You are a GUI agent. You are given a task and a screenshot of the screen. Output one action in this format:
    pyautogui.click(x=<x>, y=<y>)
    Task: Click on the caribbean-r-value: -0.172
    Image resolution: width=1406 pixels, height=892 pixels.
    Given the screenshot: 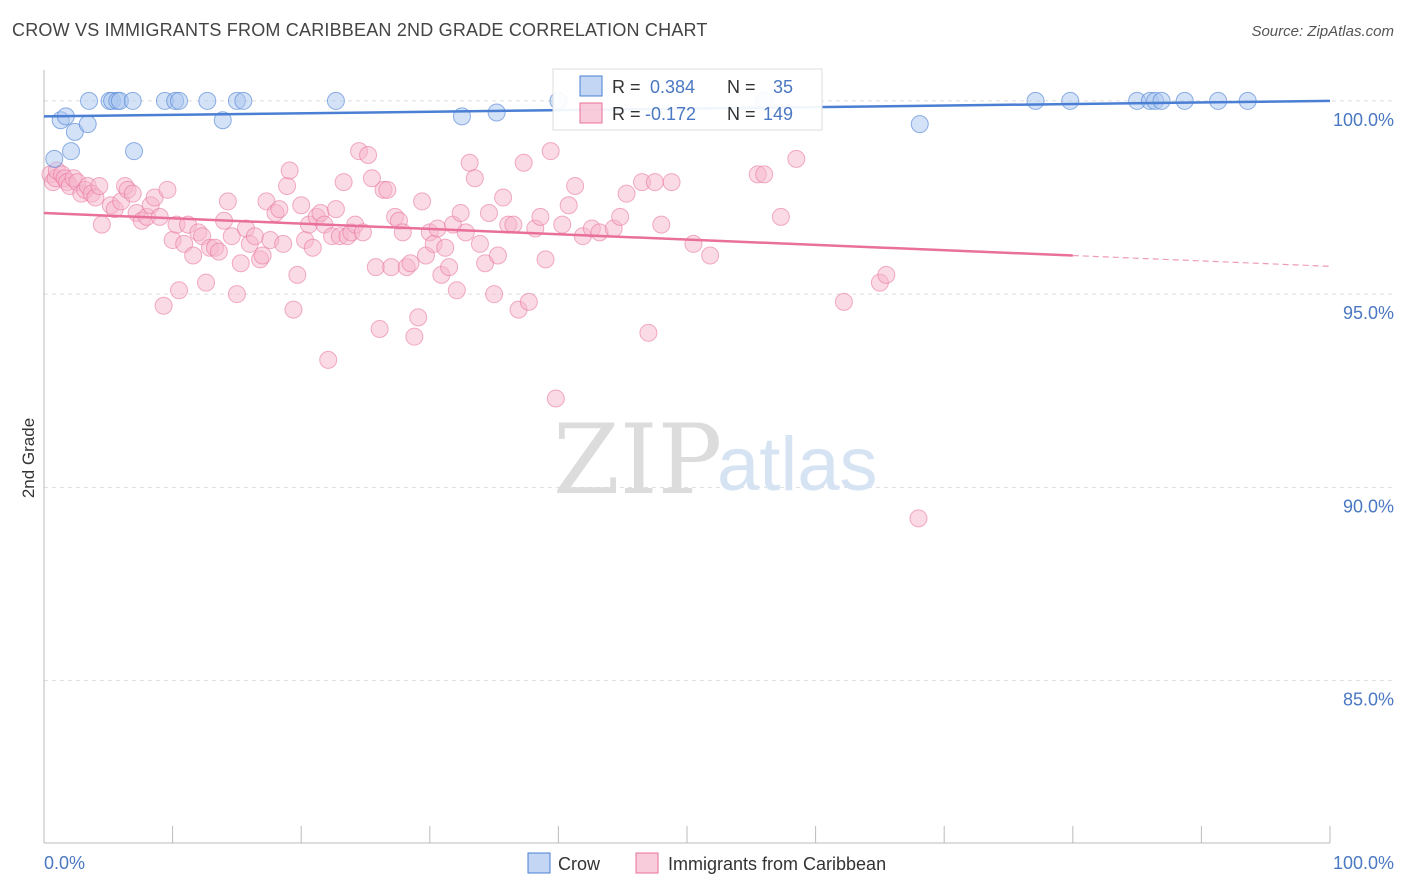 What is the action you would take?
    pyautogui.click(x=670, y=114)
    